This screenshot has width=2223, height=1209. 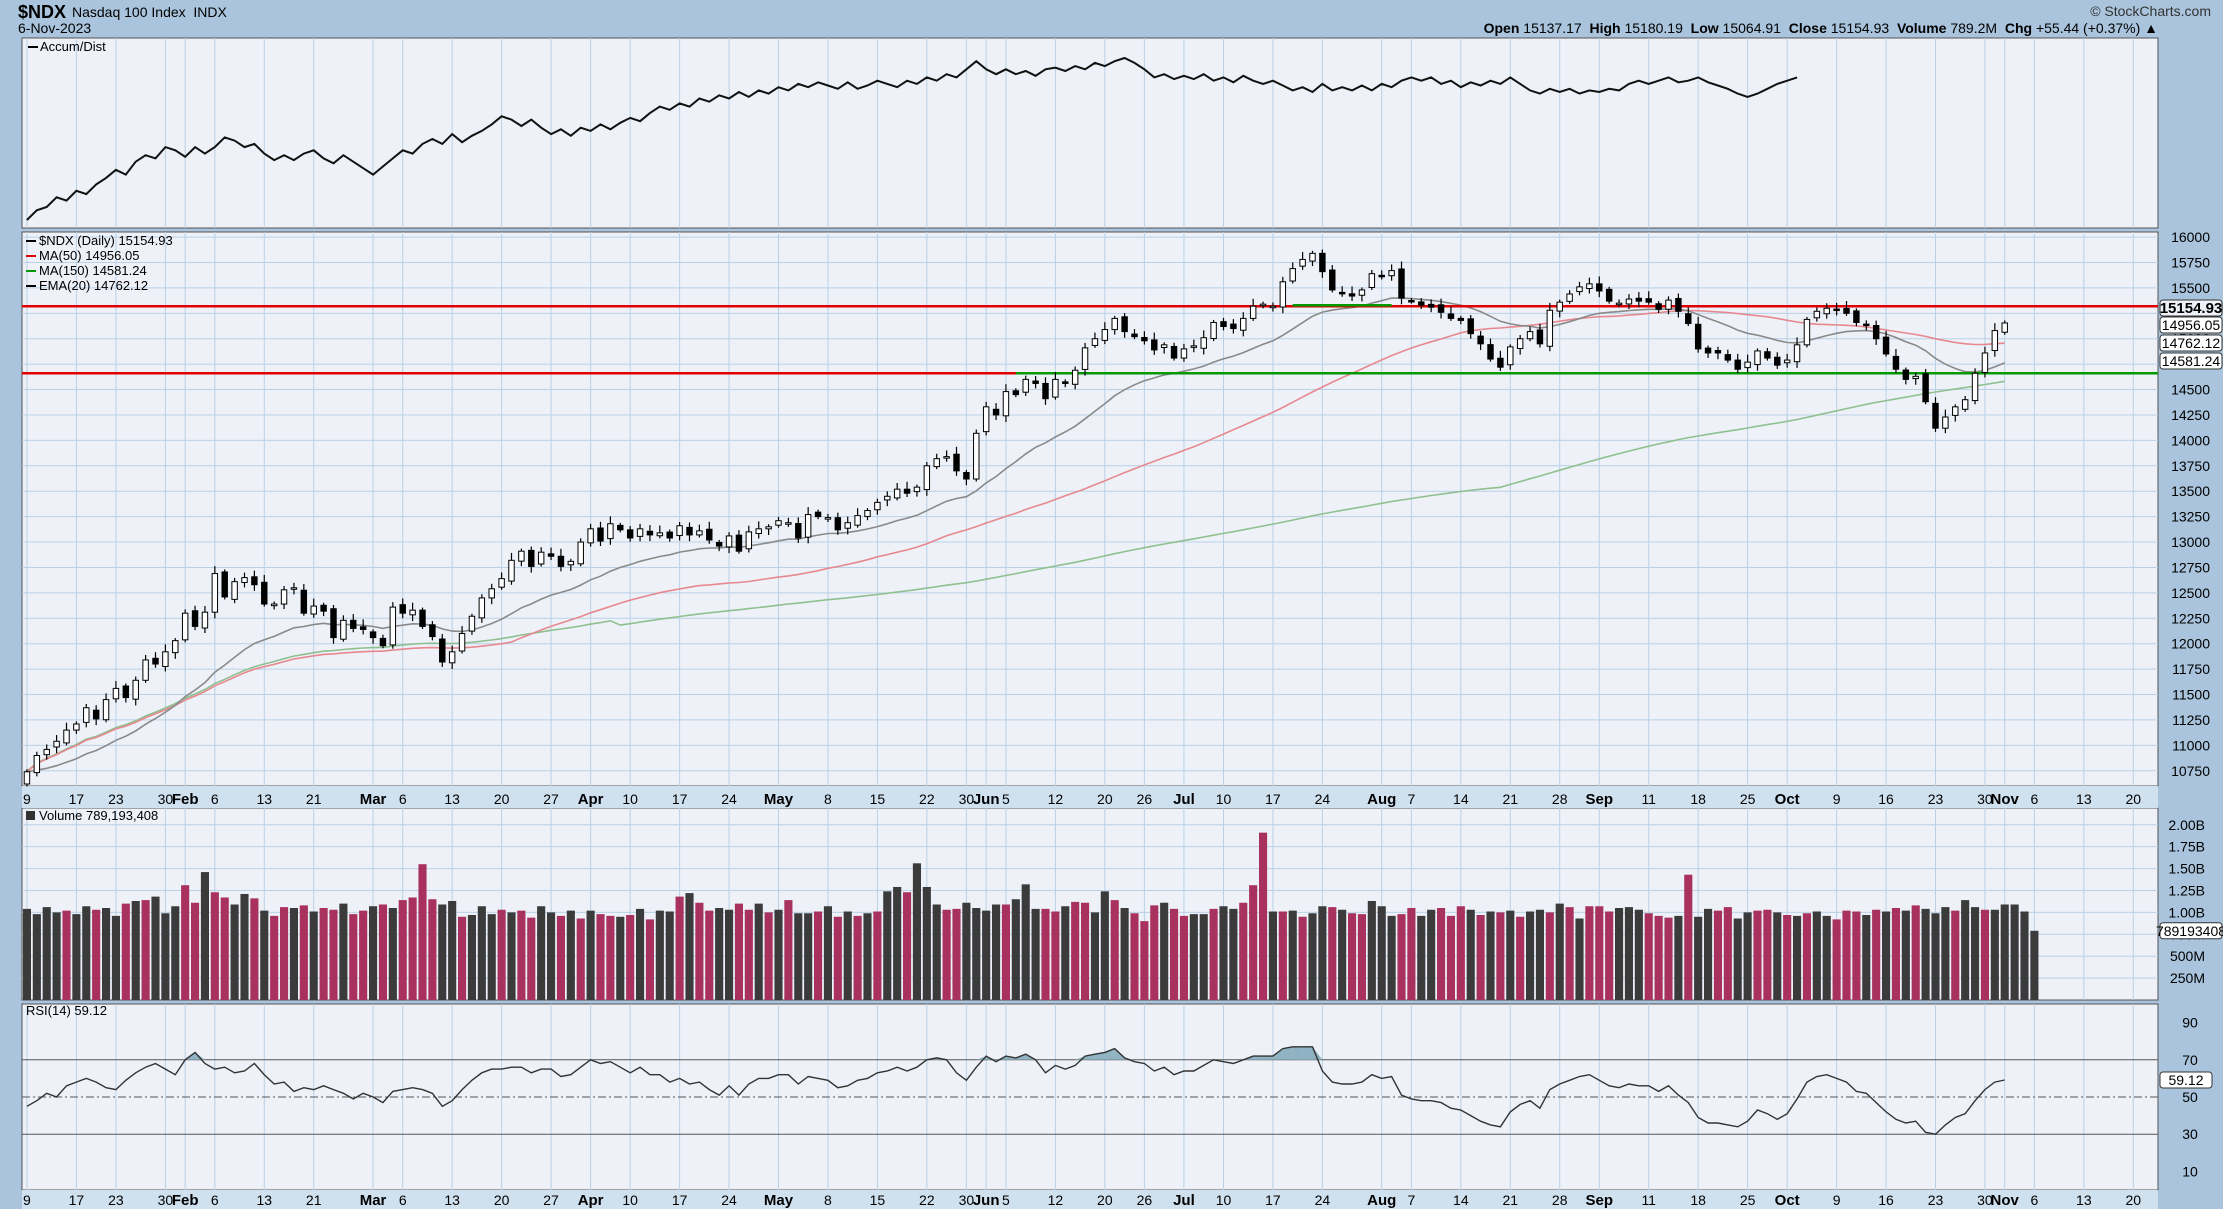 I want to click on rsi-tick-label: 30, so click(x=2190, y=1134).